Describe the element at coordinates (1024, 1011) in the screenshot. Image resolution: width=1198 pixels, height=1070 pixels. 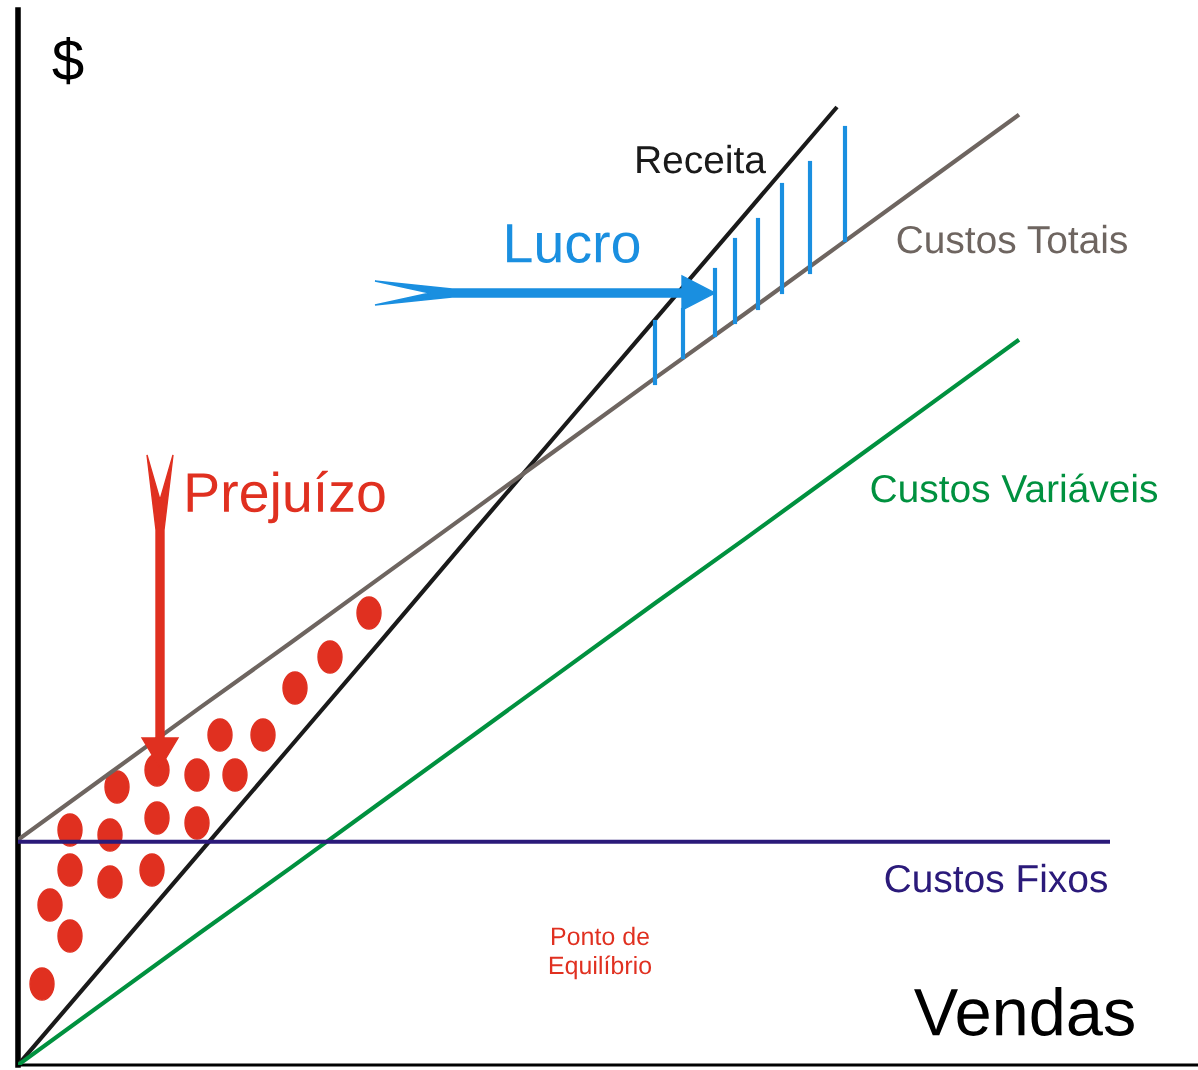
I see `x-axis-title: Vendas` at that location.